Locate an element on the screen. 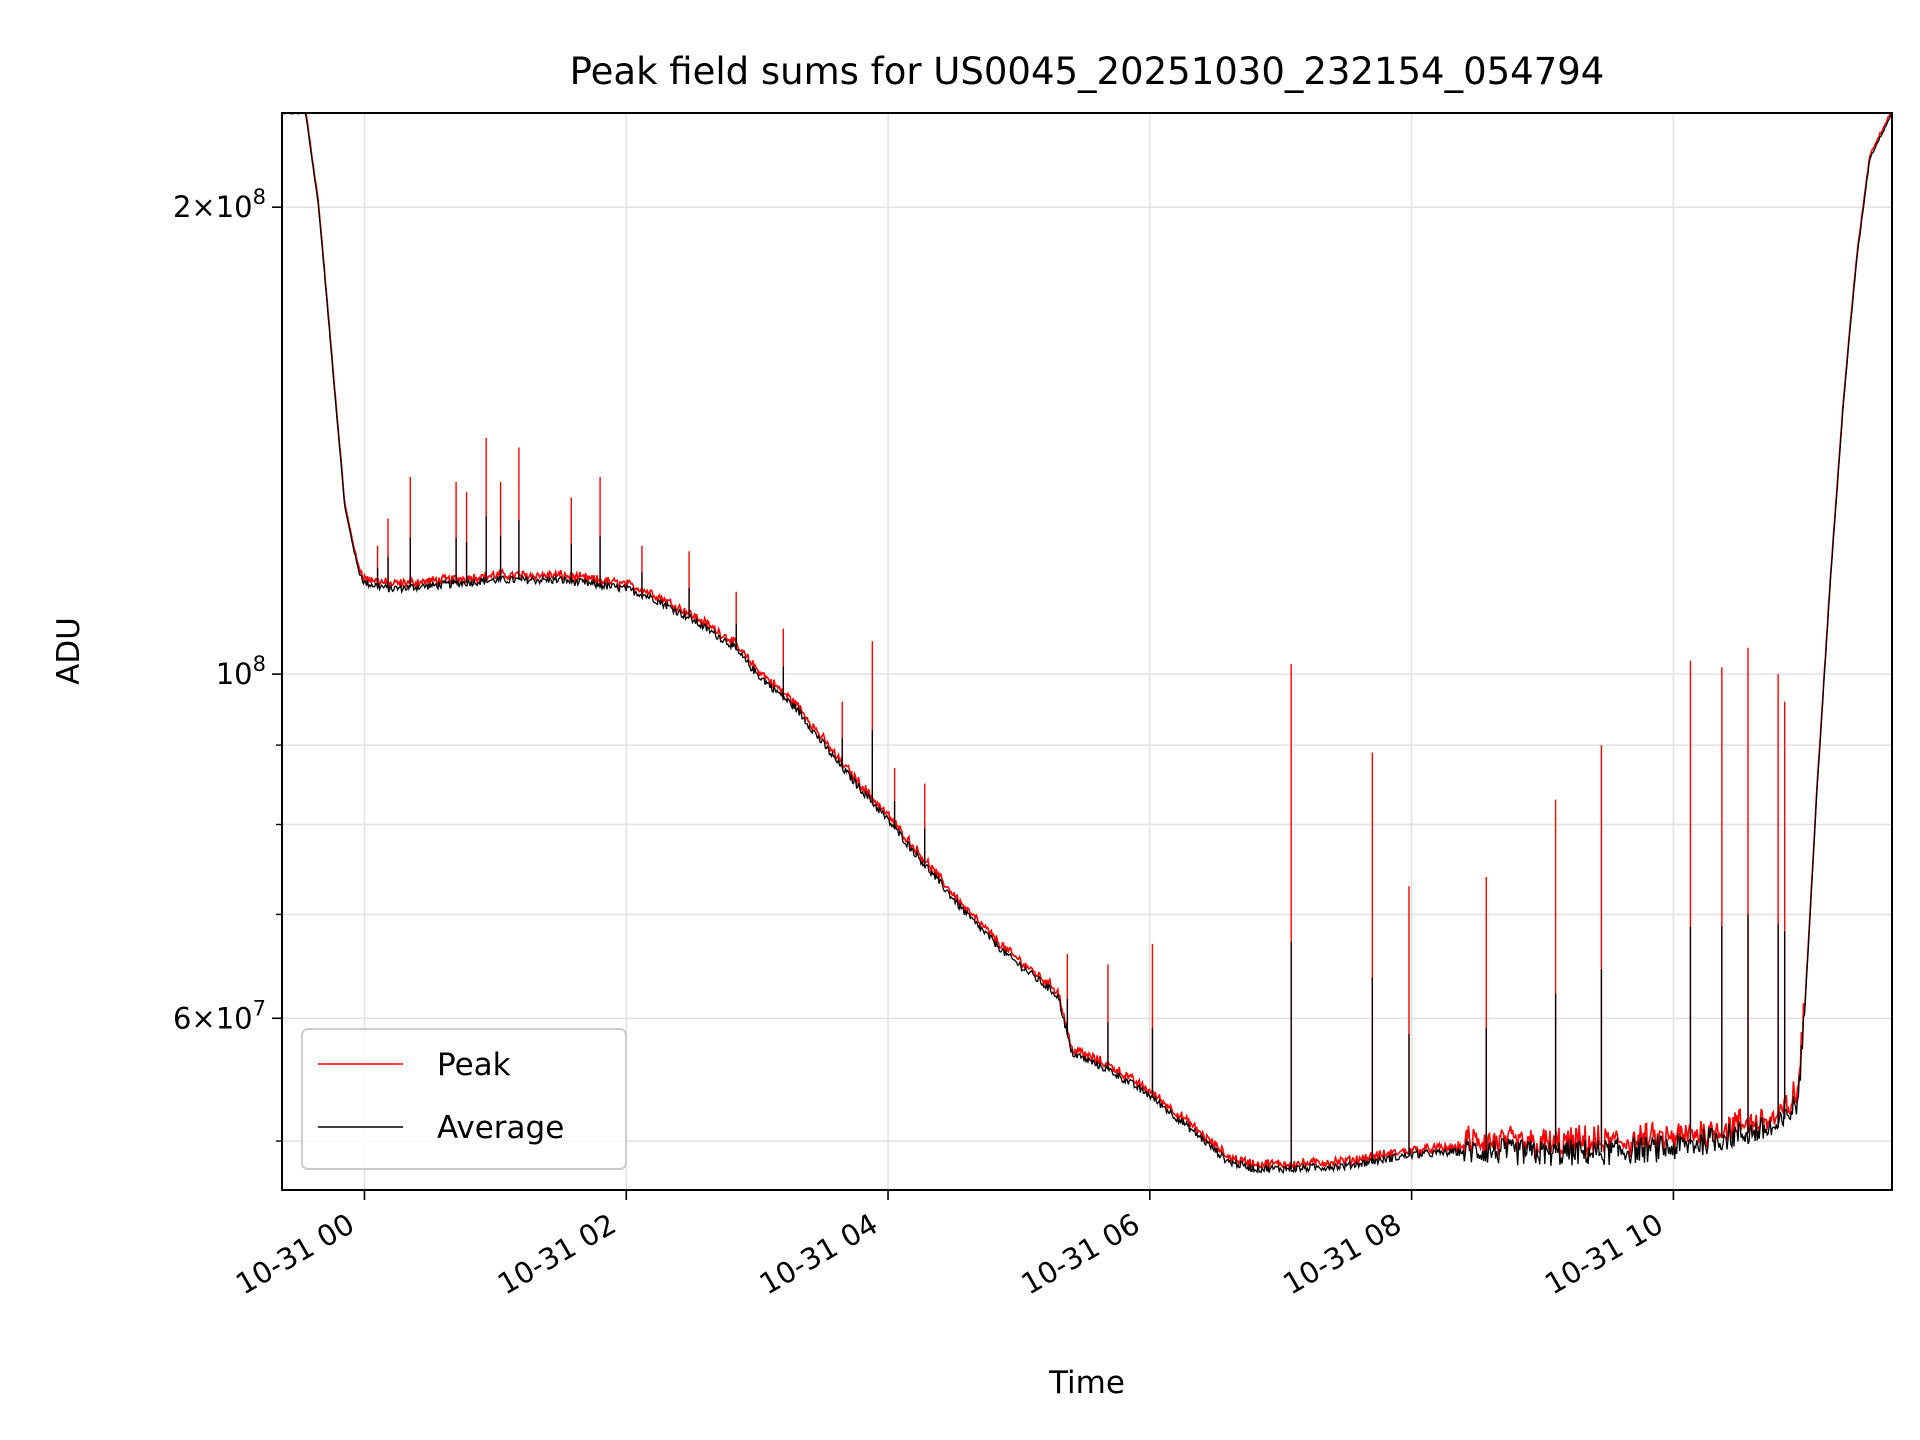 The height and width of the screenshot is (1440, 1920). y-tick-label-exp: 7 is located at coordinates (259, 1008).